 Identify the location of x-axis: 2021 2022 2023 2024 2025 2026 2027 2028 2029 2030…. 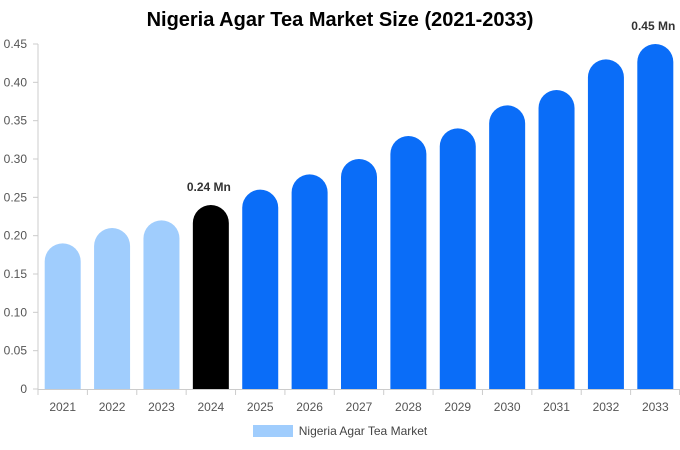
(358, 401).